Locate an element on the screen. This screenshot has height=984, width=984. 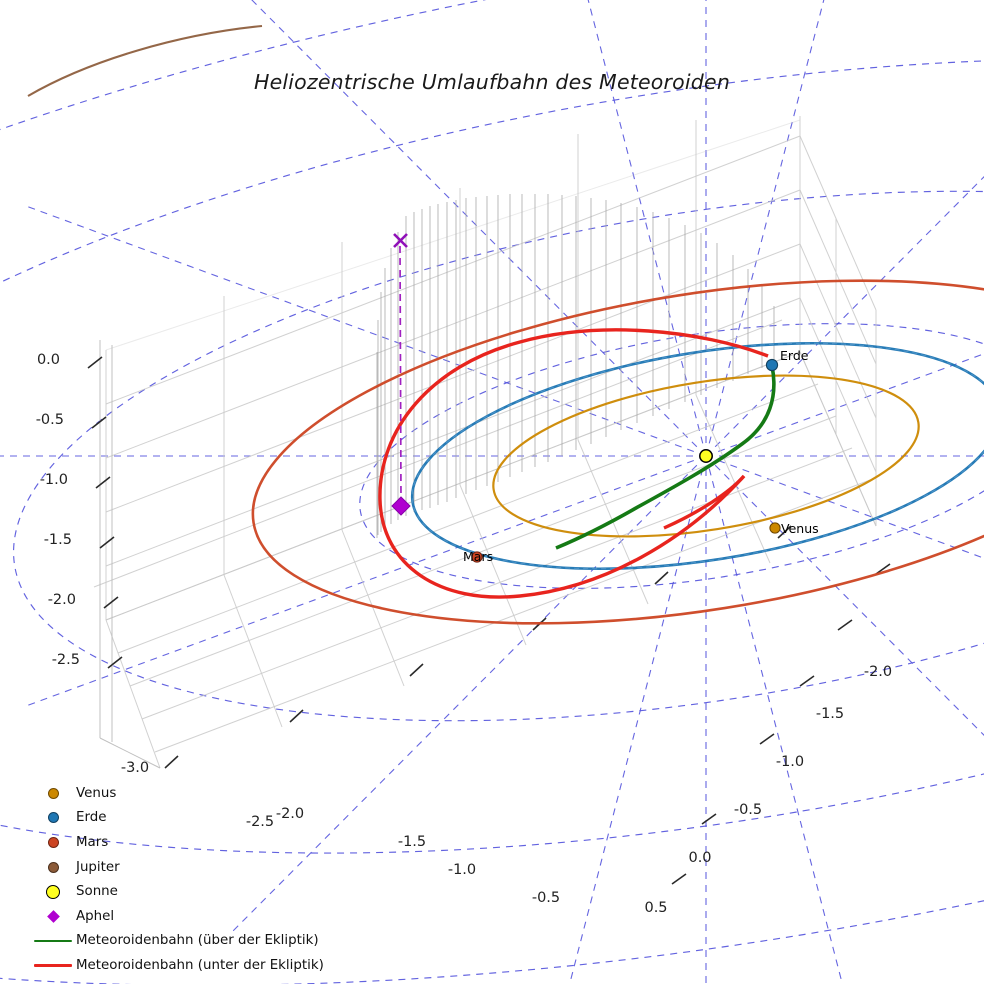
legend-diamond-icon is located at coordinates (53, 916).